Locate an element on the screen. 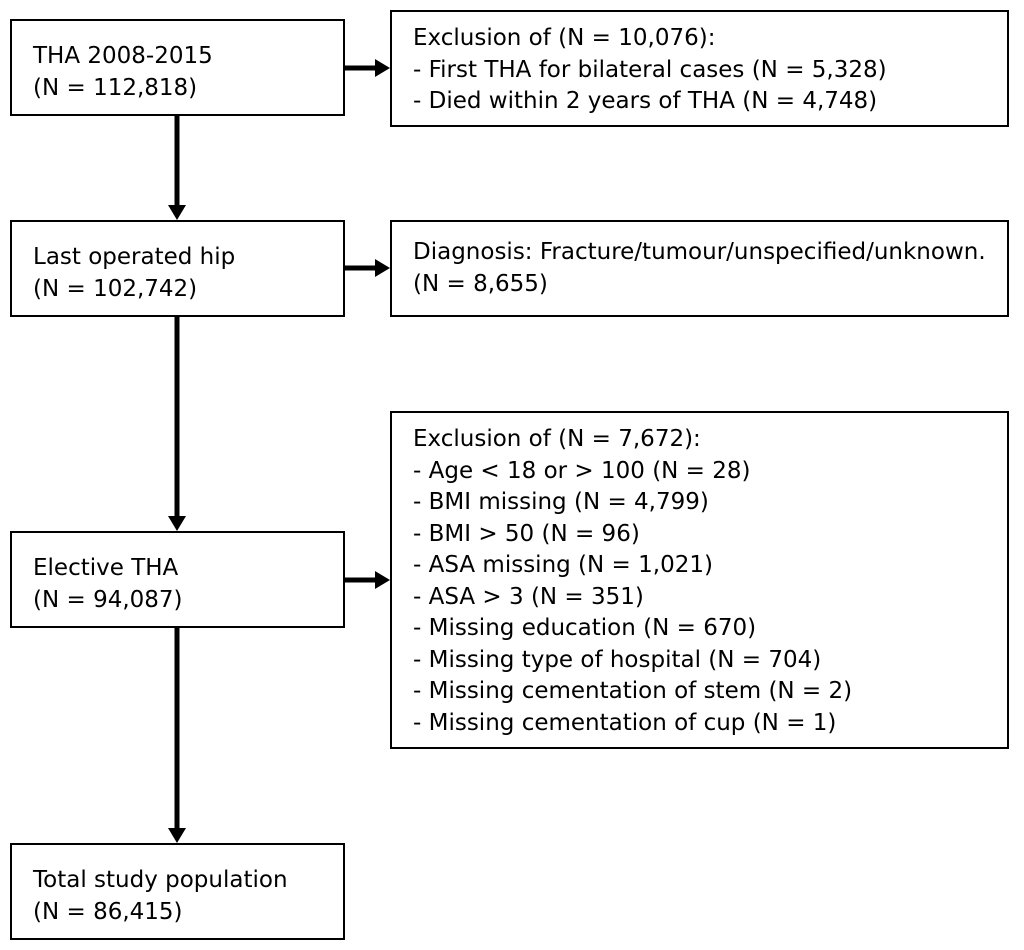  elective-count: (N = 94,087) is located at coordinates (108, 599).